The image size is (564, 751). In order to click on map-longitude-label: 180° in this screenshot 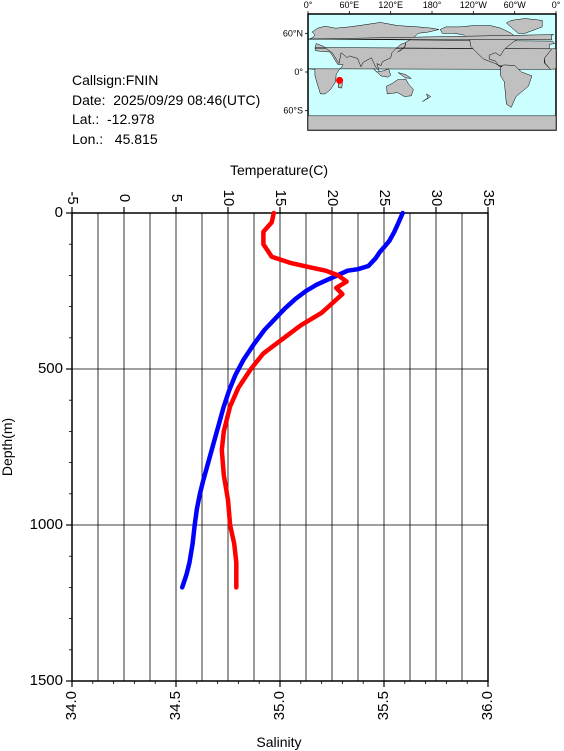, I will do `click(432, 5)`.